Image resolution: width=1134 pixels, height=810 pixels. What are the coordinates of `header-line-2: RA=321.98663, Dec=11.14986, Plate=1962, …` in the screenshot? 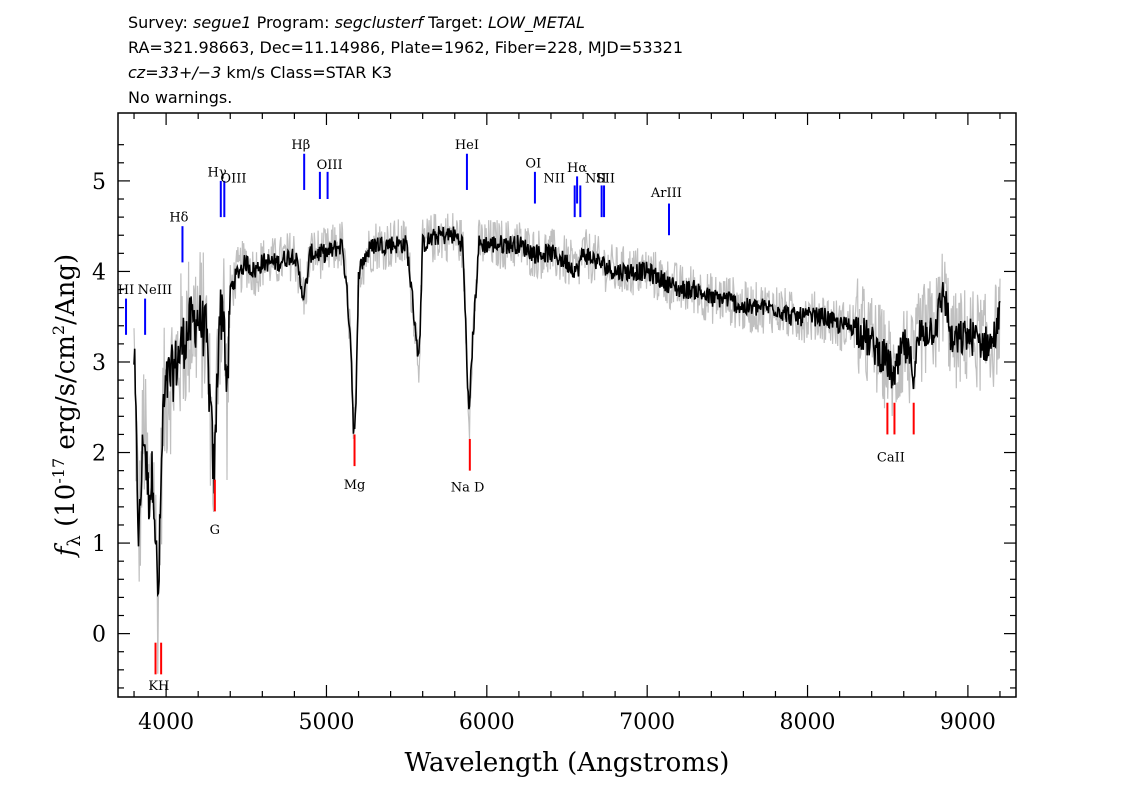 It's located at (406, 47).